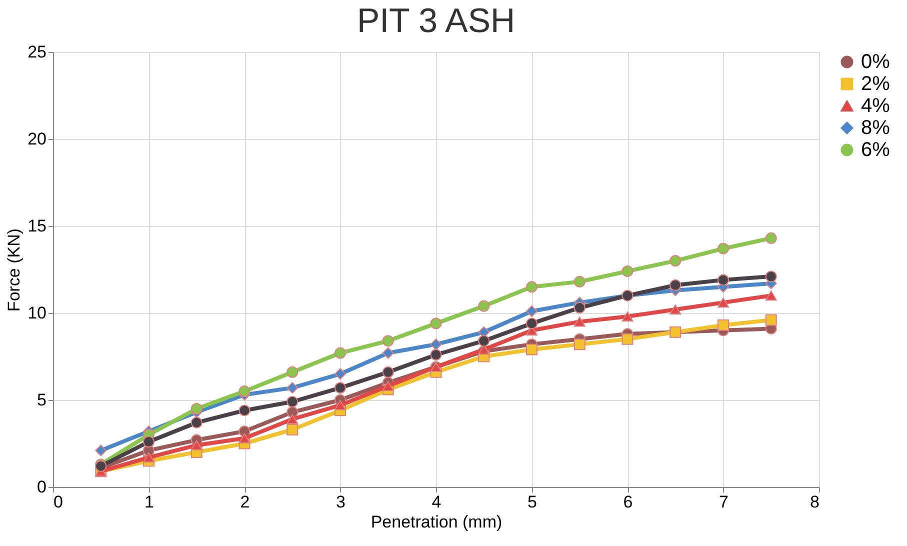 The image size is (907, 546). I want to click on x-axis-title: Penetration (mm), so click(436, 522).